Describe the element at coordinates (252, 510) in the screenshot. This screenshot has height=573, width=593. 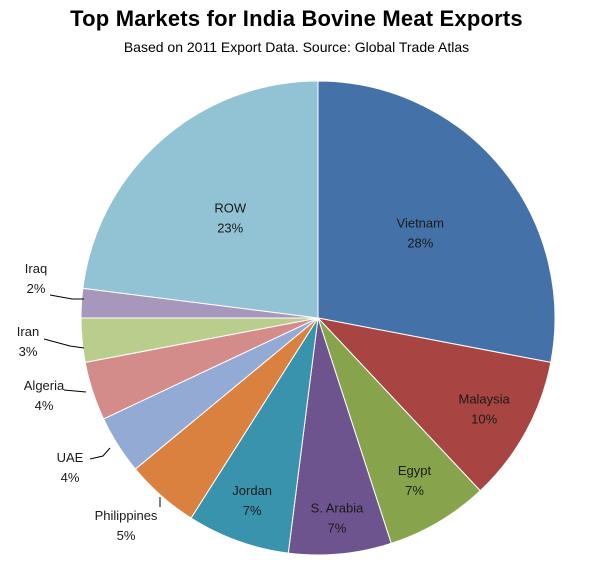
I see `slice-percent-label-jordan: 7%` at that location.